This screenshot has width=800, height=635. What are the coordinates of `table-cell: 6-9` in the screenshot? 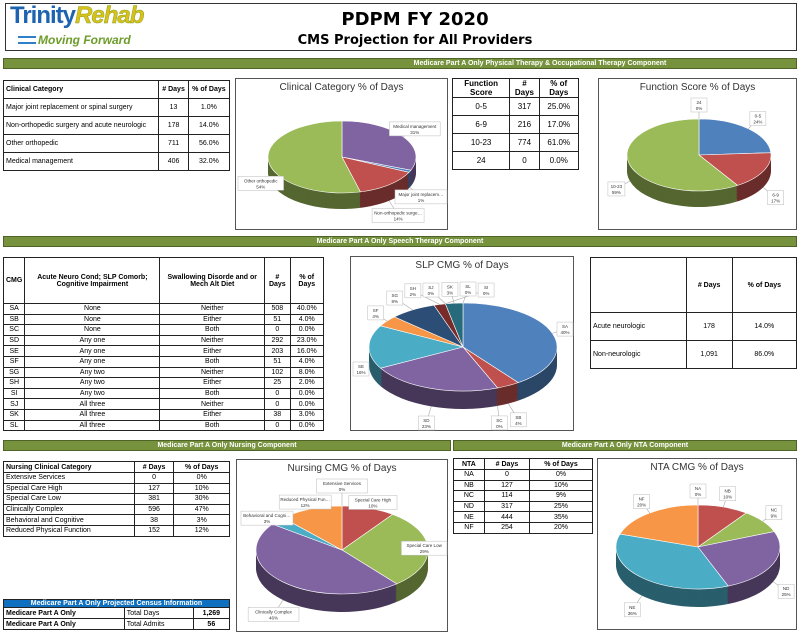 It's located at (481, 124).